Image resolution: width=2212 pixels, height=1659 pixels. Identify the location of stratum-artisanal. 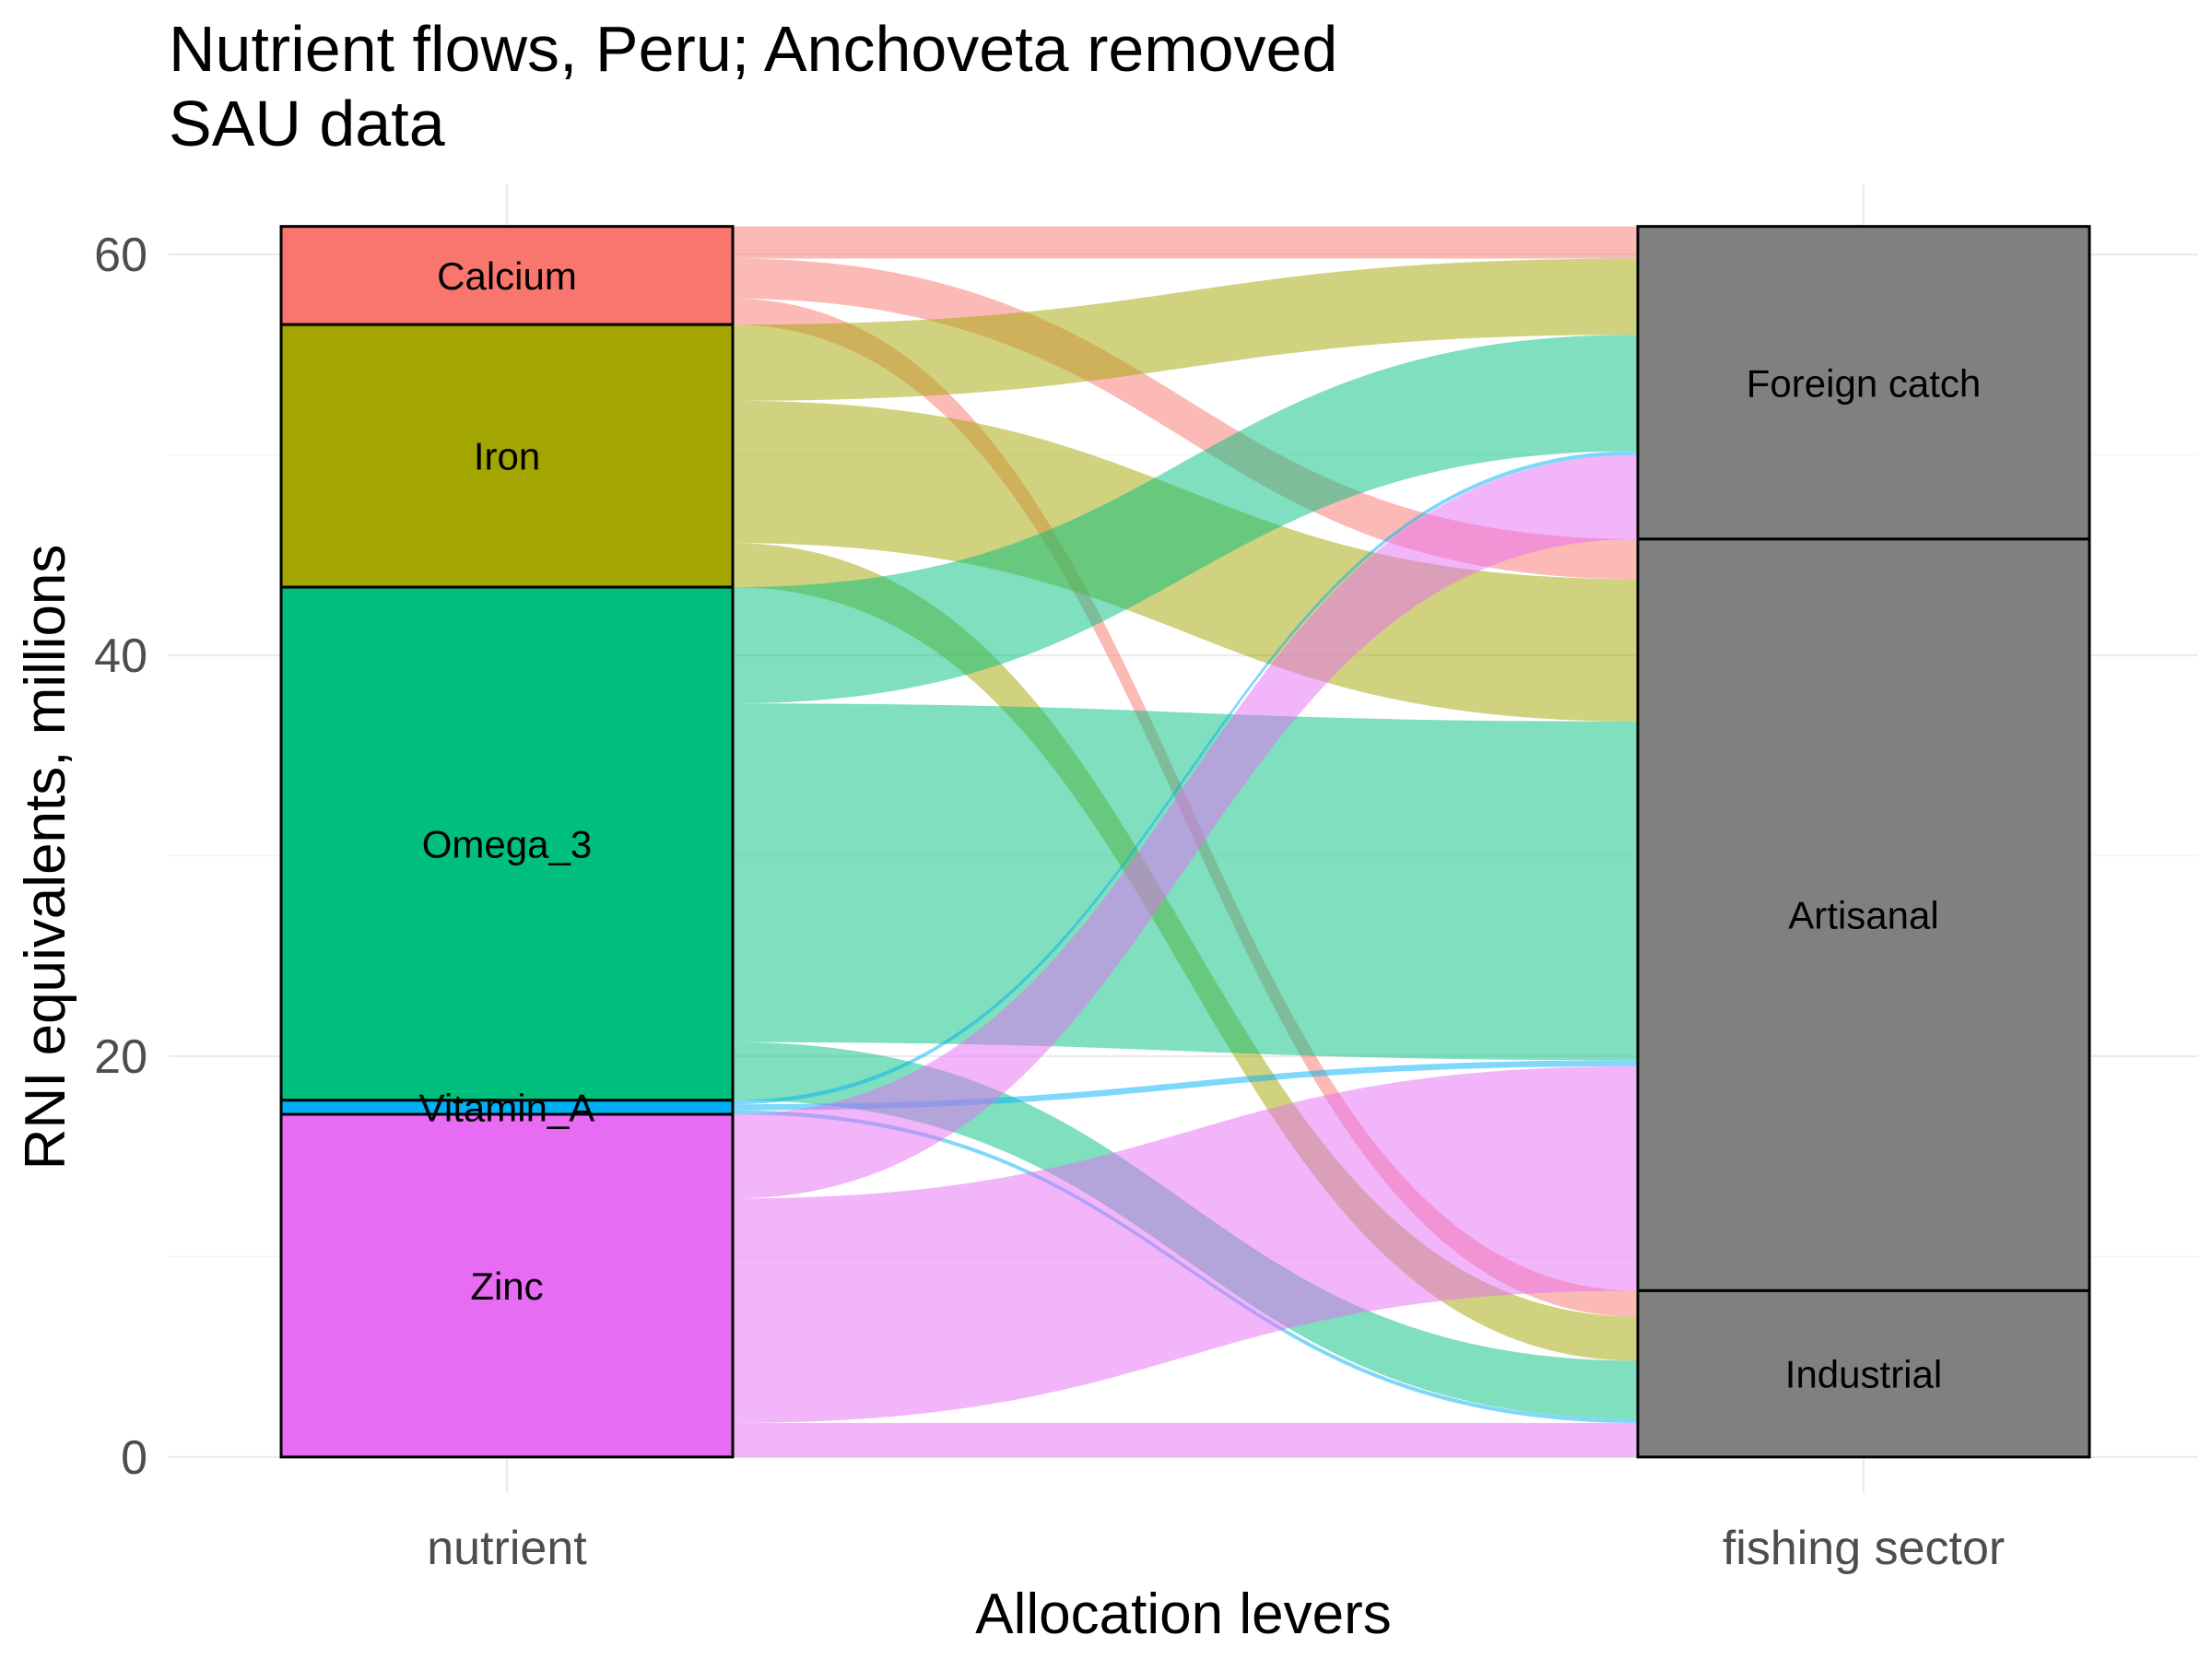
(1863, 914).